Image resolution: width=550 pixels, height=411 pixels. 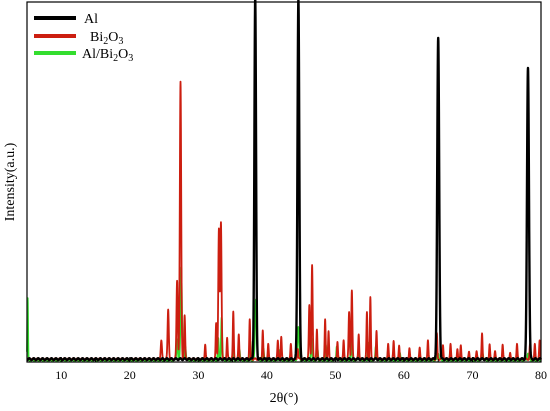 I want to click on x-tick-label: 70, so click(x=472, y=375).